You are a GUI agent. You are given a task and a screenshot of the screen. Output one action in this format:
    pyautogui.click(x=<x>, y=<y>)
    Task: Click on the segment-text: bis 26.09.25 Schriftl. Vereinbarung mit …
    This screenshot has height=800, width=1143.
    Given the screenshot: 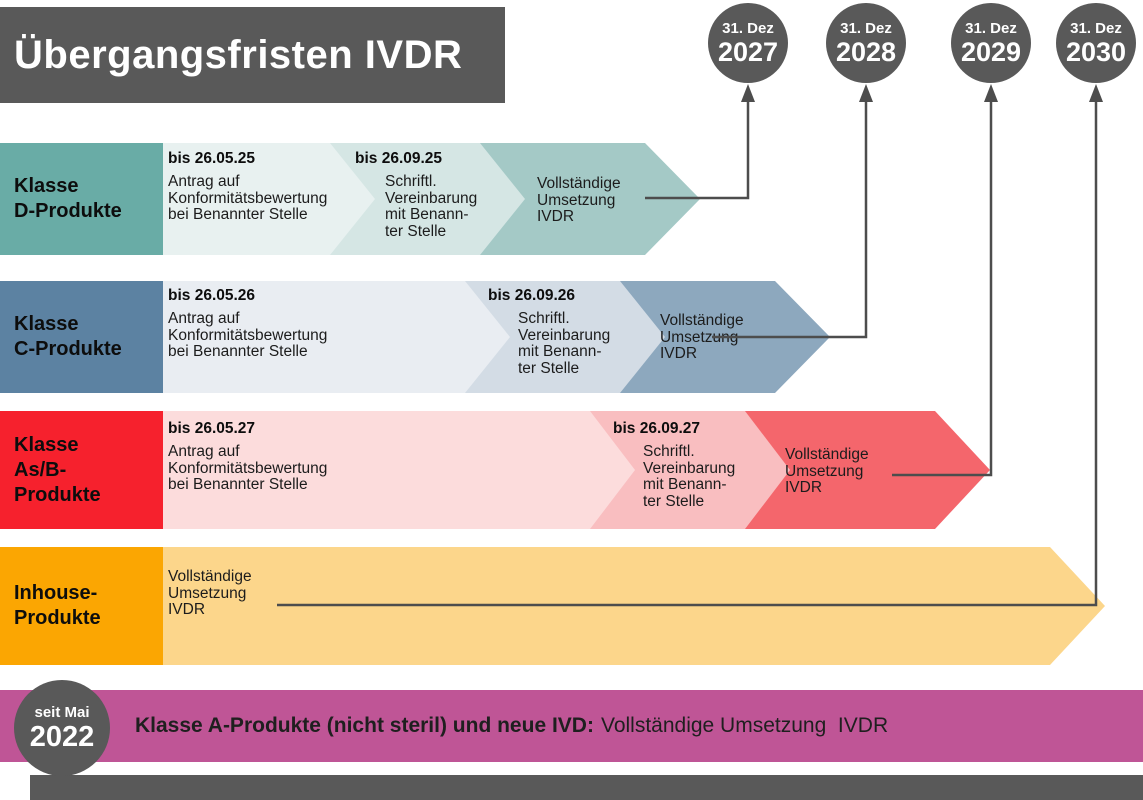 What is the action you would take?
    pyautogui.click(x=416, y=195)
    